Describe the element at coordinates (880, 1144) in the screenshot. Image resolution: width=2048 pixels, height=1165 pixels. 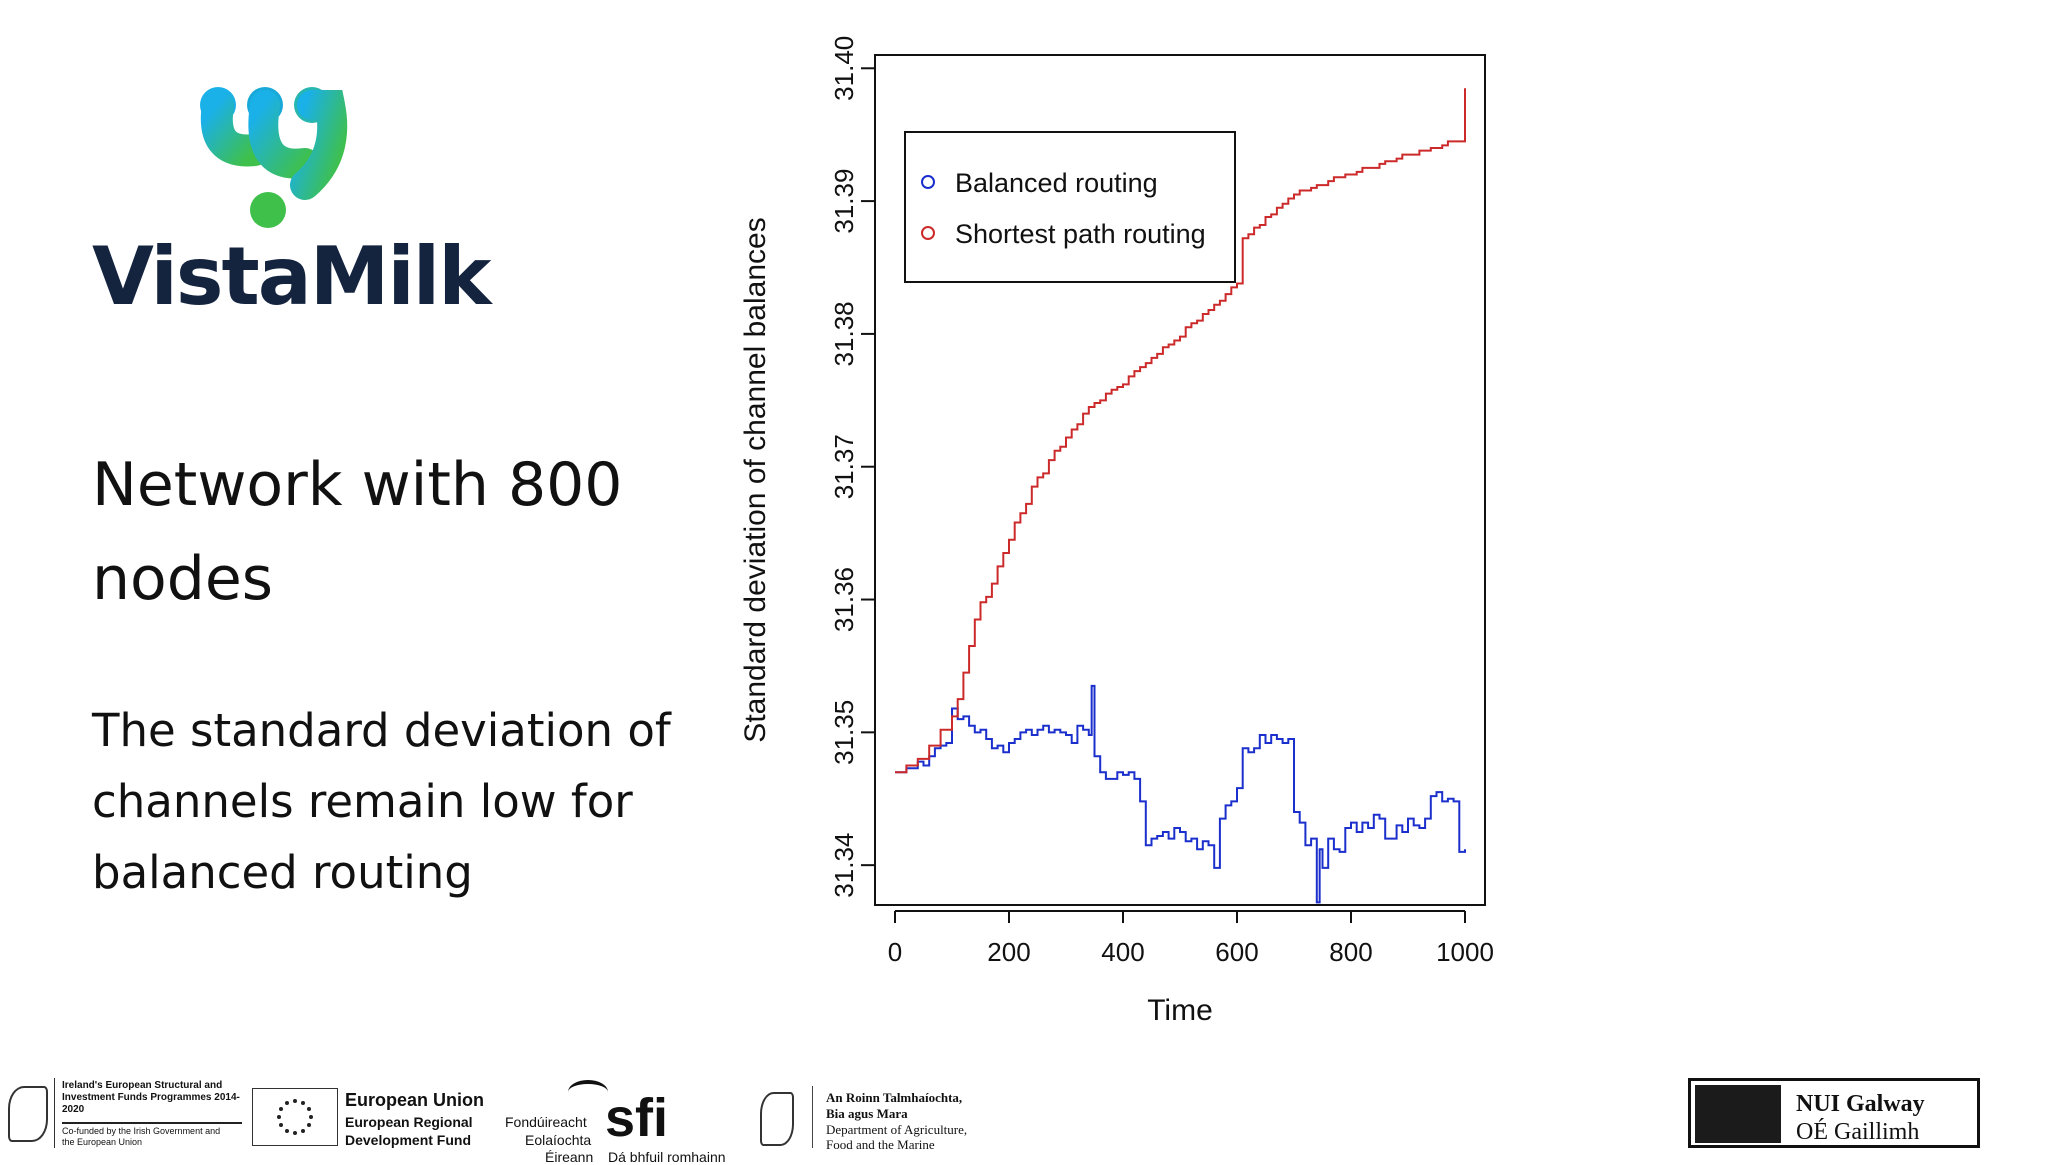
I see `agri-line-4: Food and the Marine` at that location.